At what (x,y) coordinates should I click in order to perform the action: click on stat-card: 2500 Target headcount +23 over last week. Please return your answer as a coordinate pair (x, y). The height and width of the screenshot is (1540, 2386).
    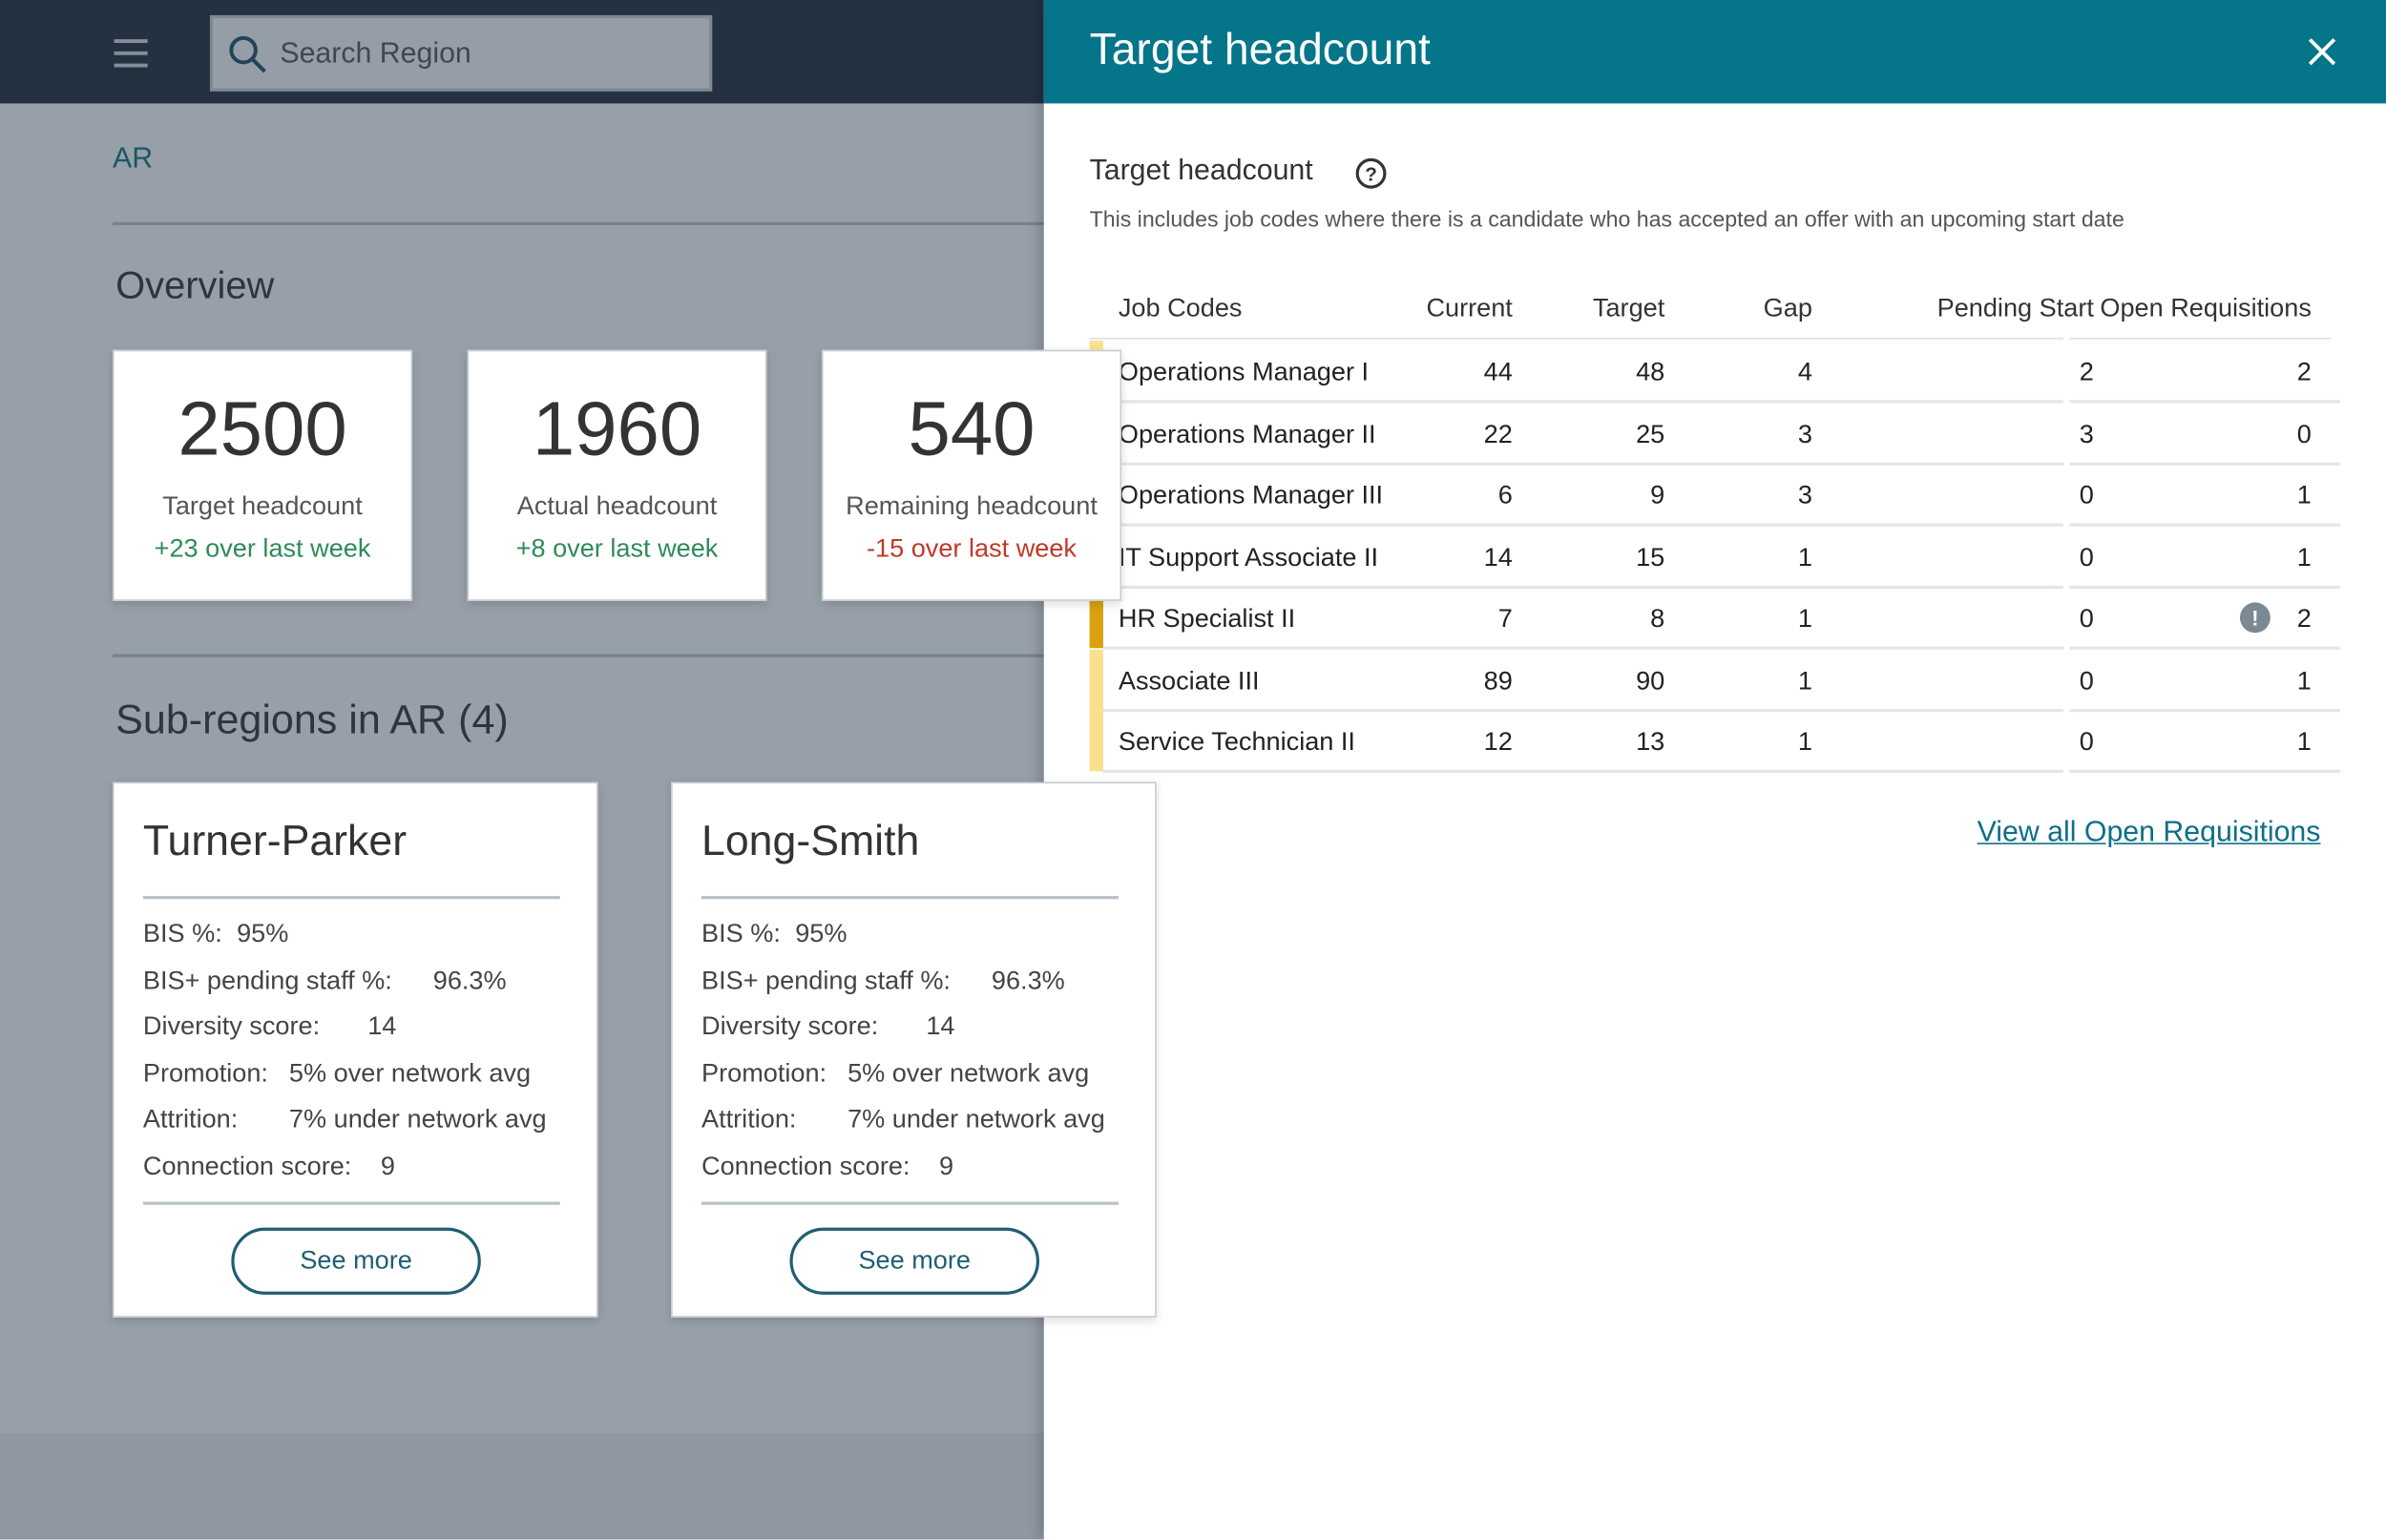
    Looking at the image, I should click on (263, 475).